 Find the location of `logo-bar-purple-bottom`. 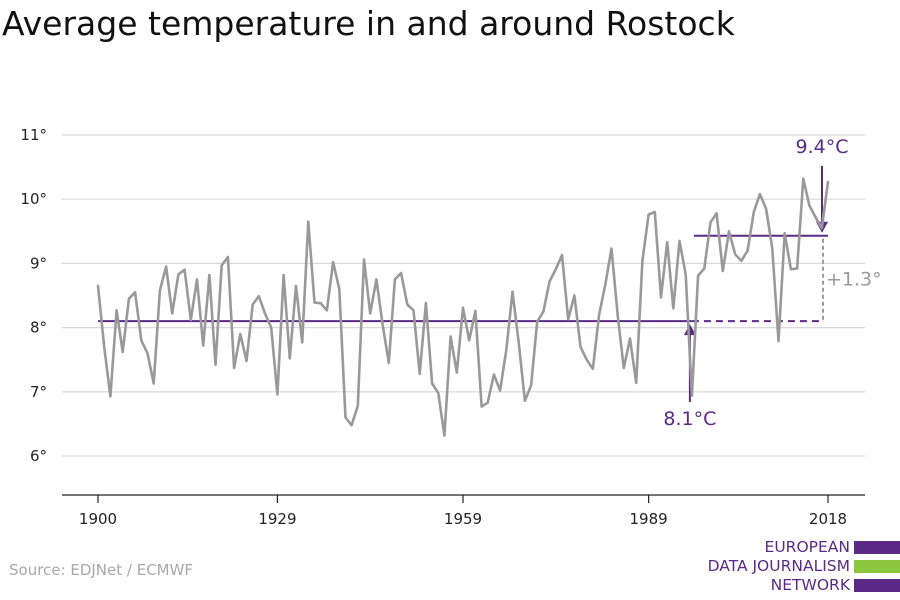

logo-bar-purple-bottom is located at coordinates (877, 585).